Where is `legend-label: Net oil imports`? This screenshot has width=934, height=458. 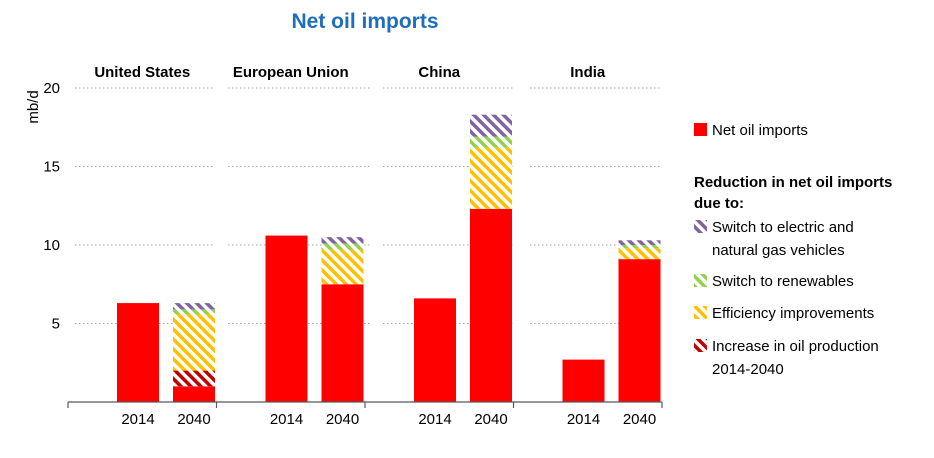
legend-label: Net oil imports is located at coordinates (760, 130).